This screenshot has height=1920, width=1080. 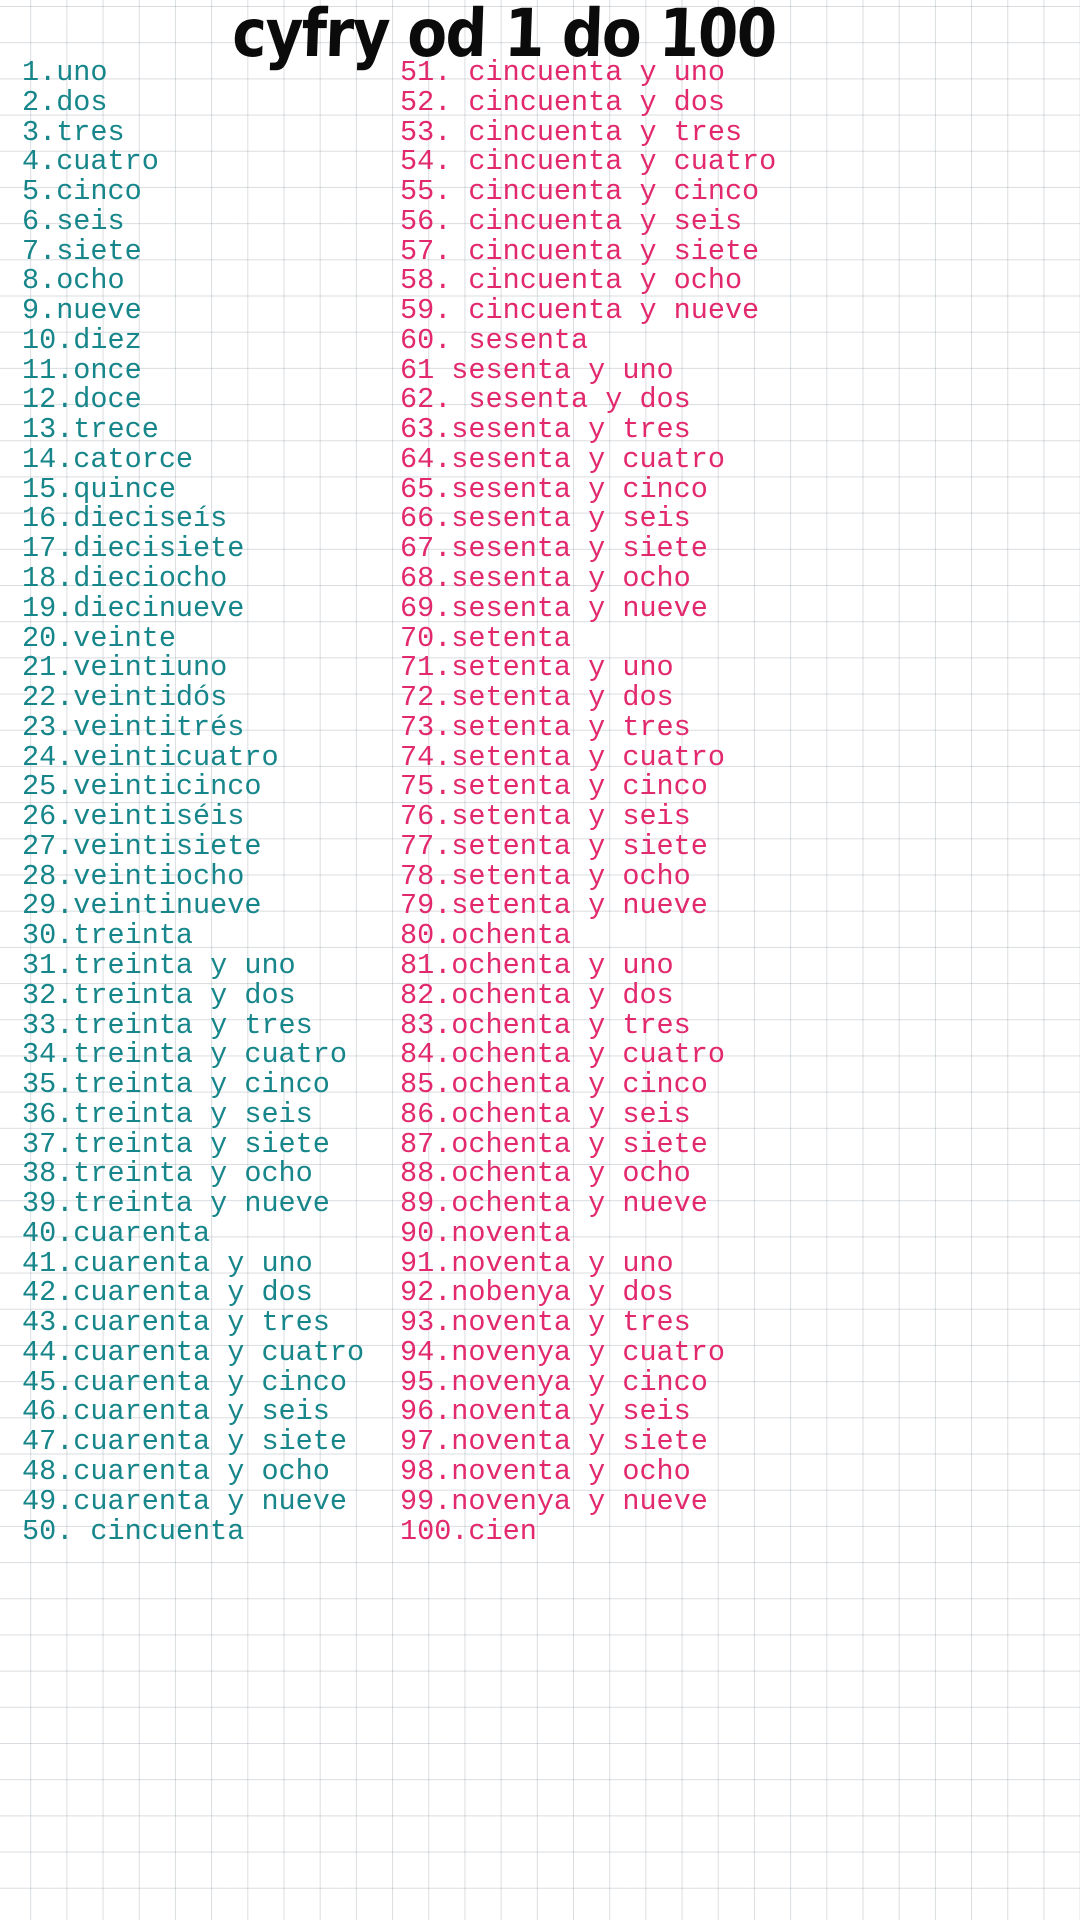 I want to click on number-list-left-item: 49.cuarenta y nueve, so click(x=184, y=1501).